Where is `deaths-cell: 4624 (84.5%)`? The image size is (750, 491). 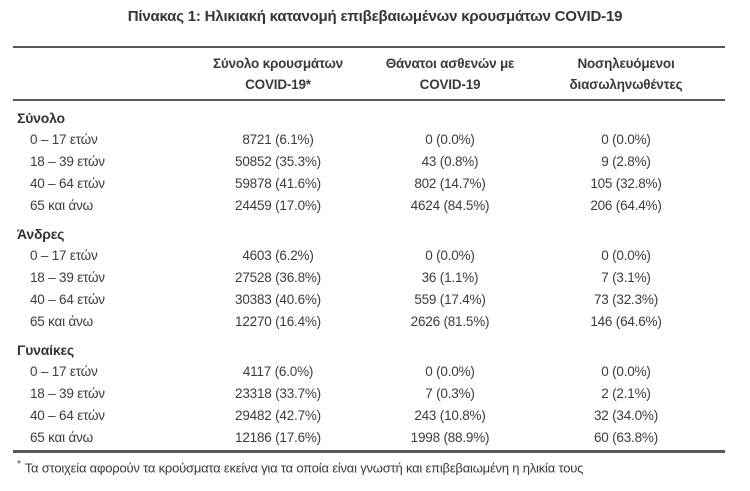 deaths-cell: 4624 (84.5%) is located at coordinates (450, 205).